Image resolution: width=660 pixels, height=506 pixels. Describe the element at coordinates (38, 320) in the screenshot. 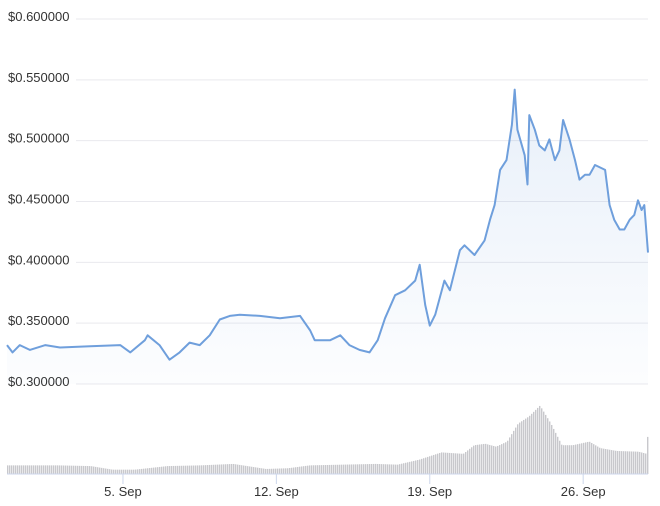

I see `y-tick-label: $0.350000` at that location.